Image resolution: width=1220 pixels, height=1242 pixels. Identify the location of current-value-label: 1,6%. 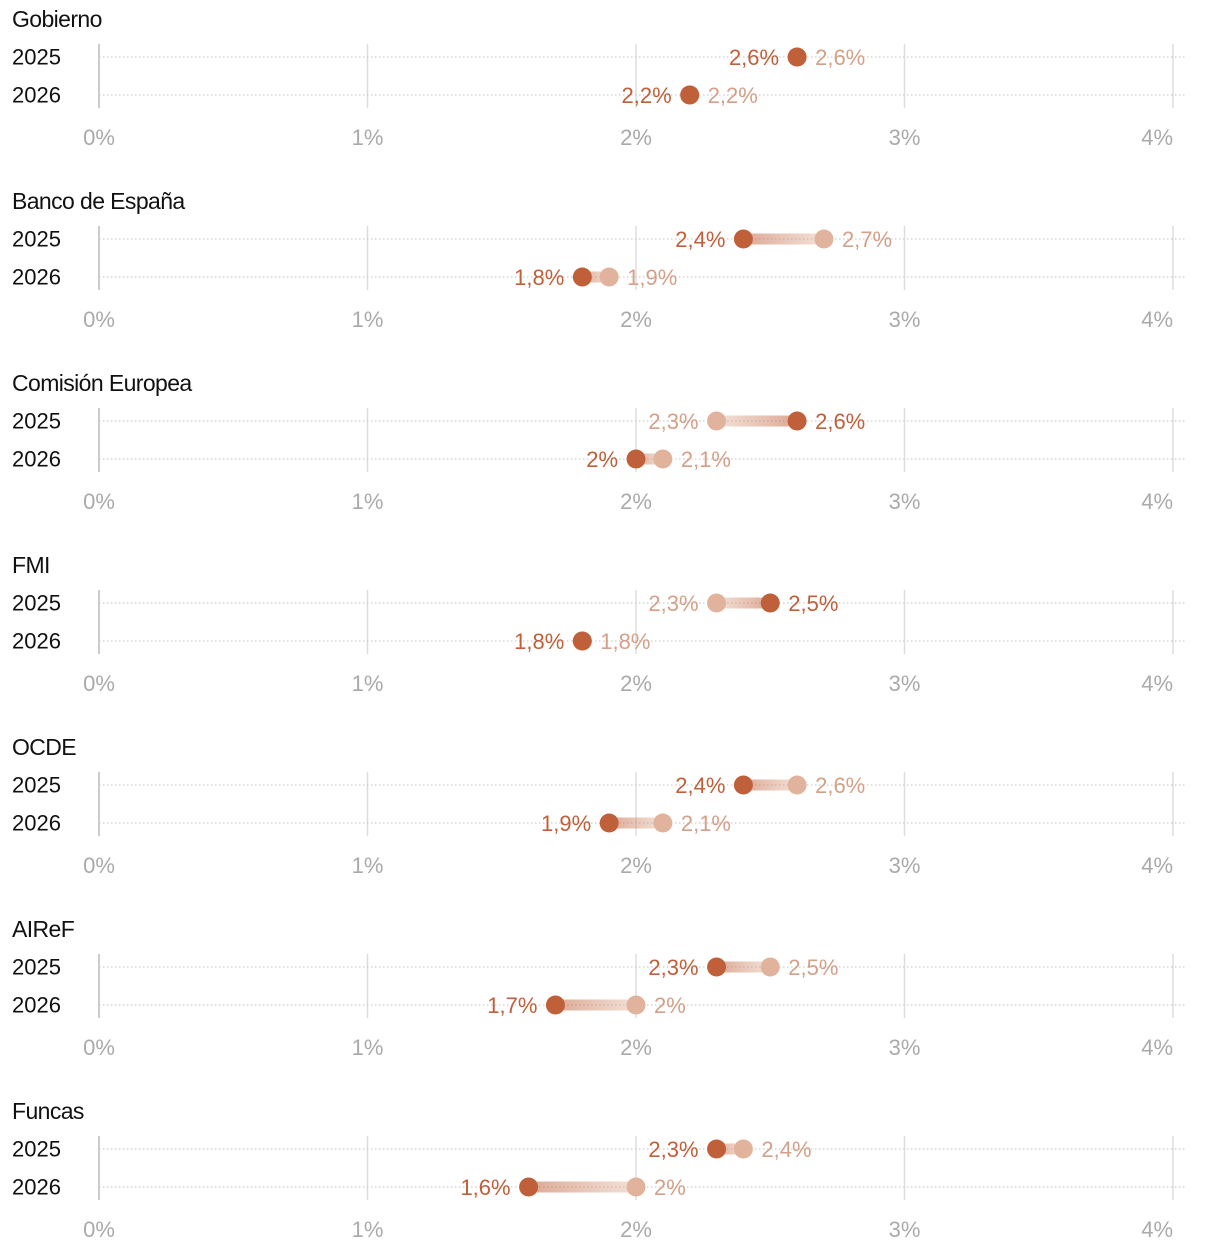
(485, 1187).